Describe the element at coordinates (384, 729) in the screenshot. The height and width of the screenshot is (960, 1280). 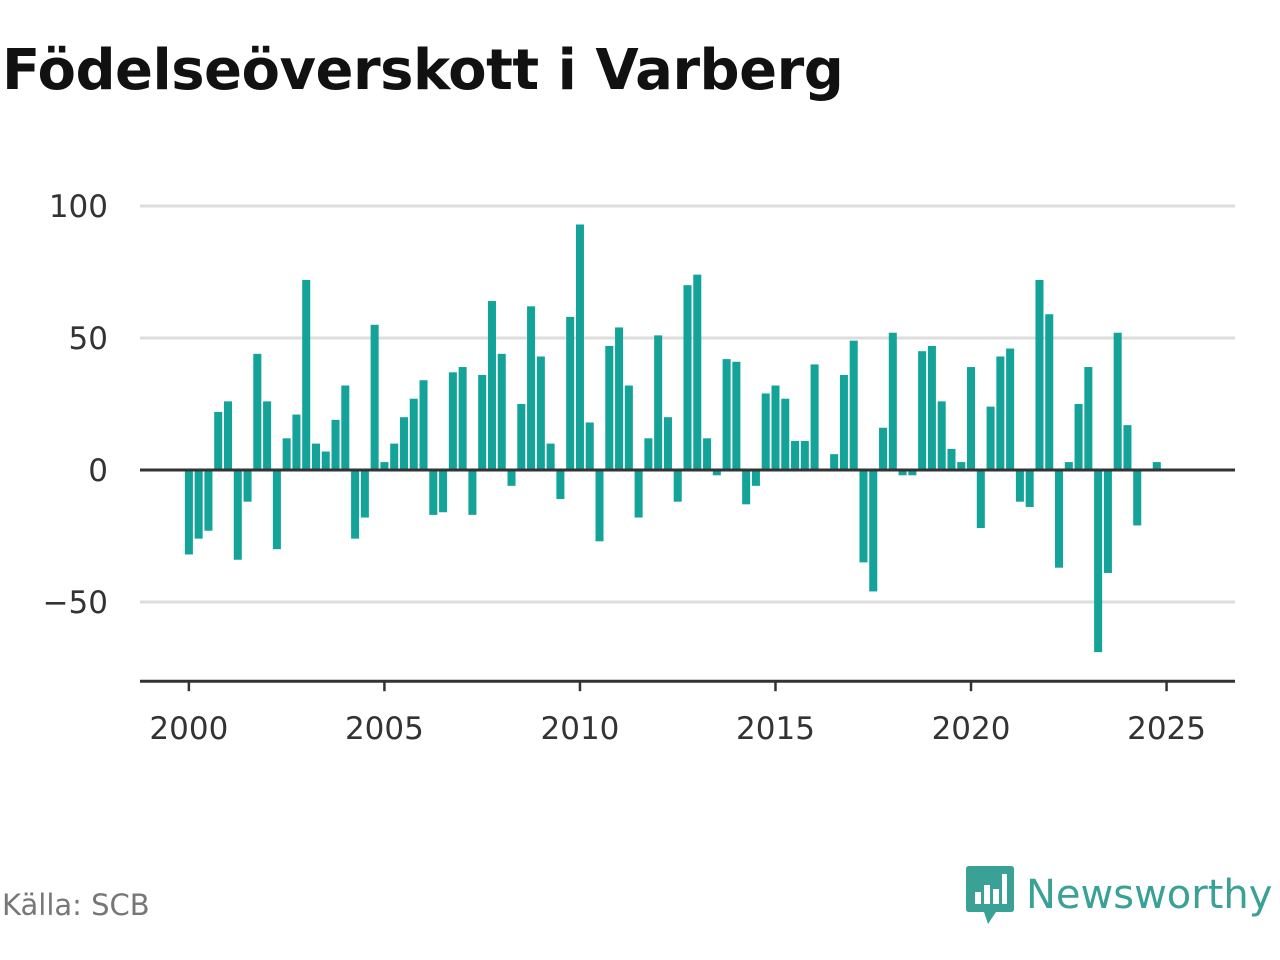
I see `x-tick-label: 2005` at that location.